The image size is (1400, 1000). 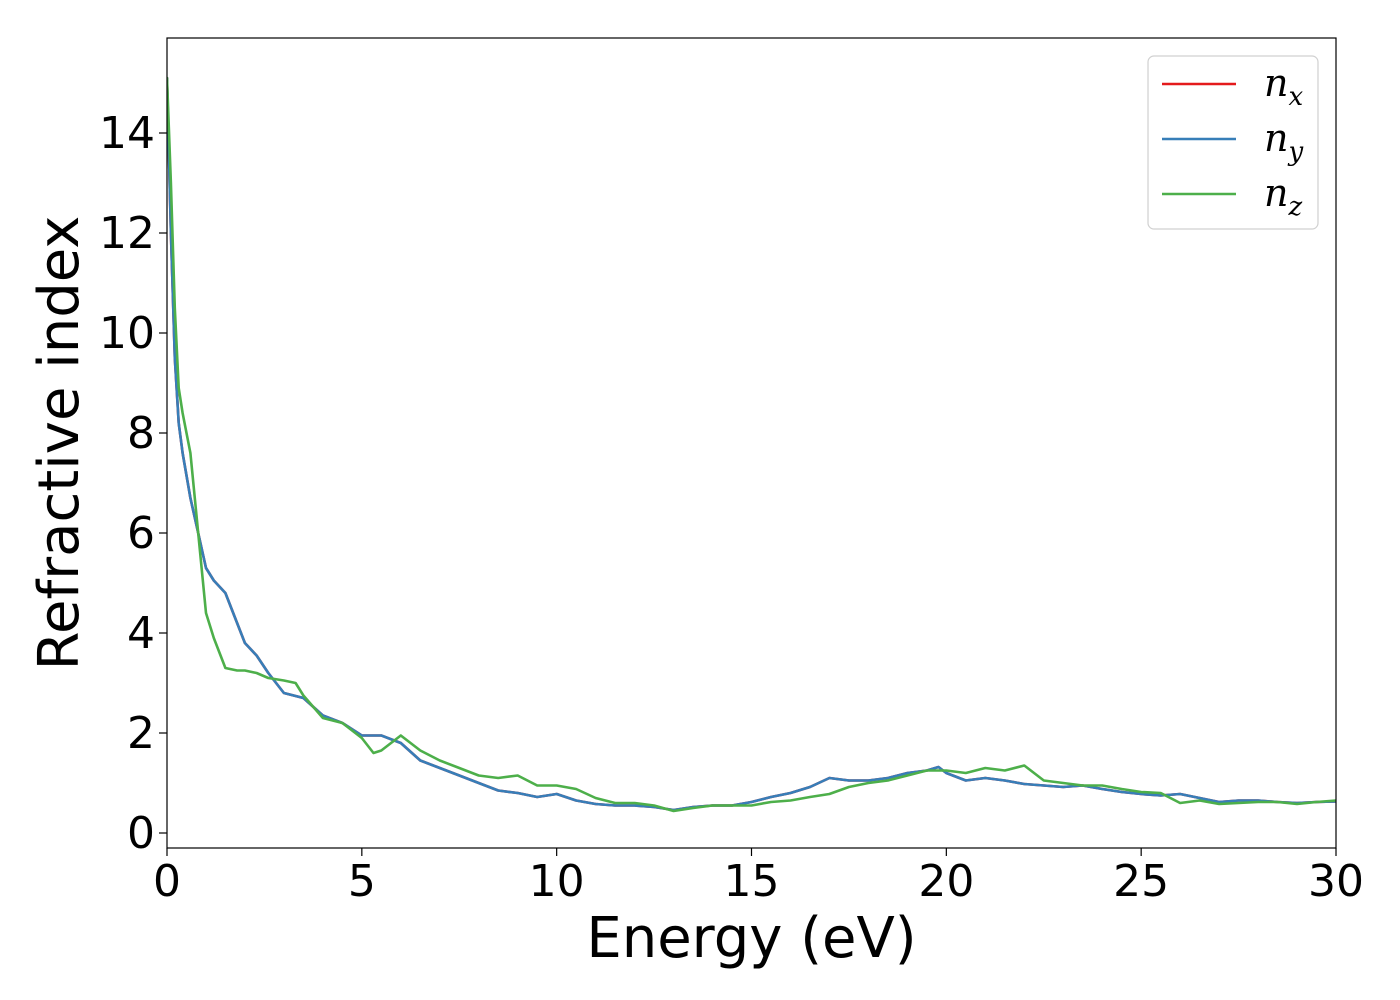 What do you see at coordinates (59, 443) in the screenshot?
I see `y-axis-title: Refractive index` at bounding box center [59, 443].